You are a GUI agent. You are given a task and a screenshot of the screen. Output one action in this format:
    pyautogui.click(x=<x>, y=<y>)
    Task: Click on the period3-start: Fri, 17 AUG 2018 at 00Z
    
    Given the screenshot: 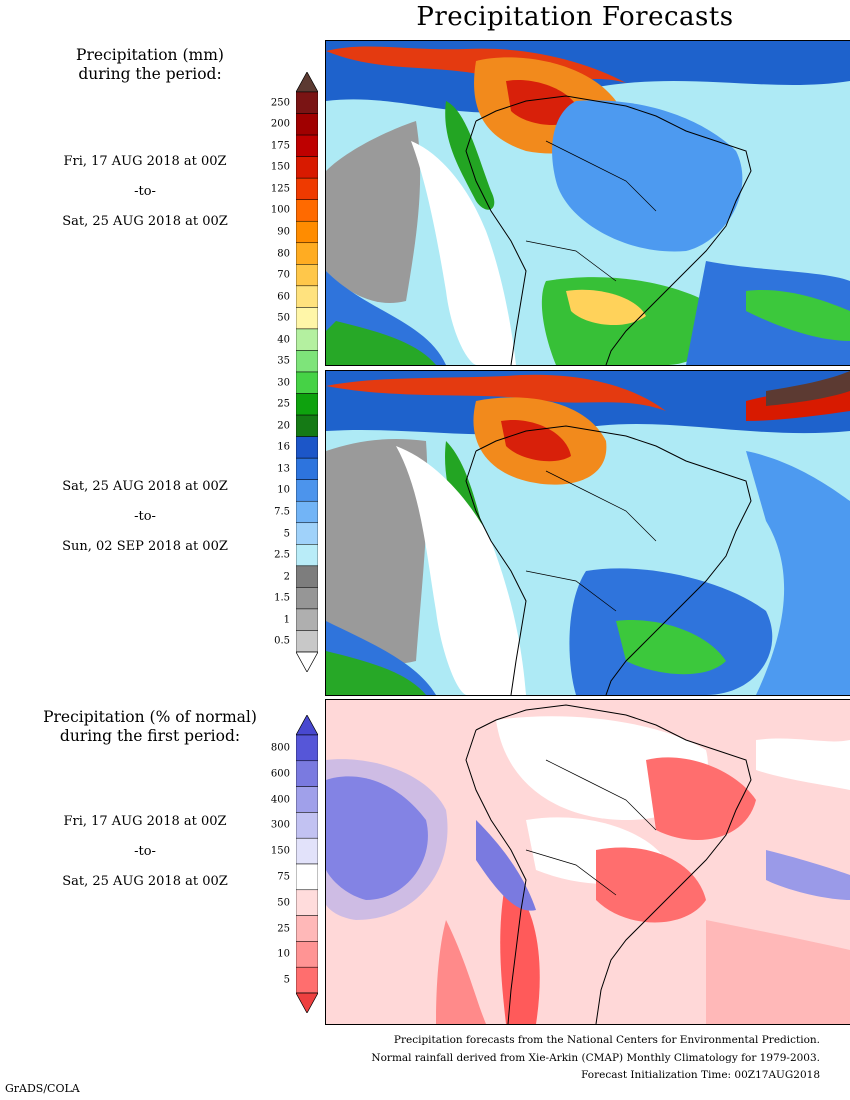 What is the action you would take?
    pyautogui.click(x=145, y=821)
    